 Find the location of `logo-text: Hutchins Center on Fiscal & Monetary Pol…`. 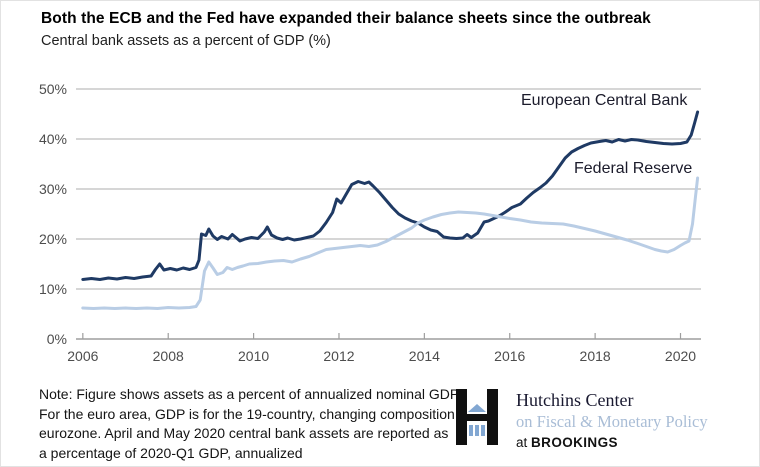

logo-text: Hutchins Center on Fiscal & Monetary Pol… is located at coordinates (612, 419).